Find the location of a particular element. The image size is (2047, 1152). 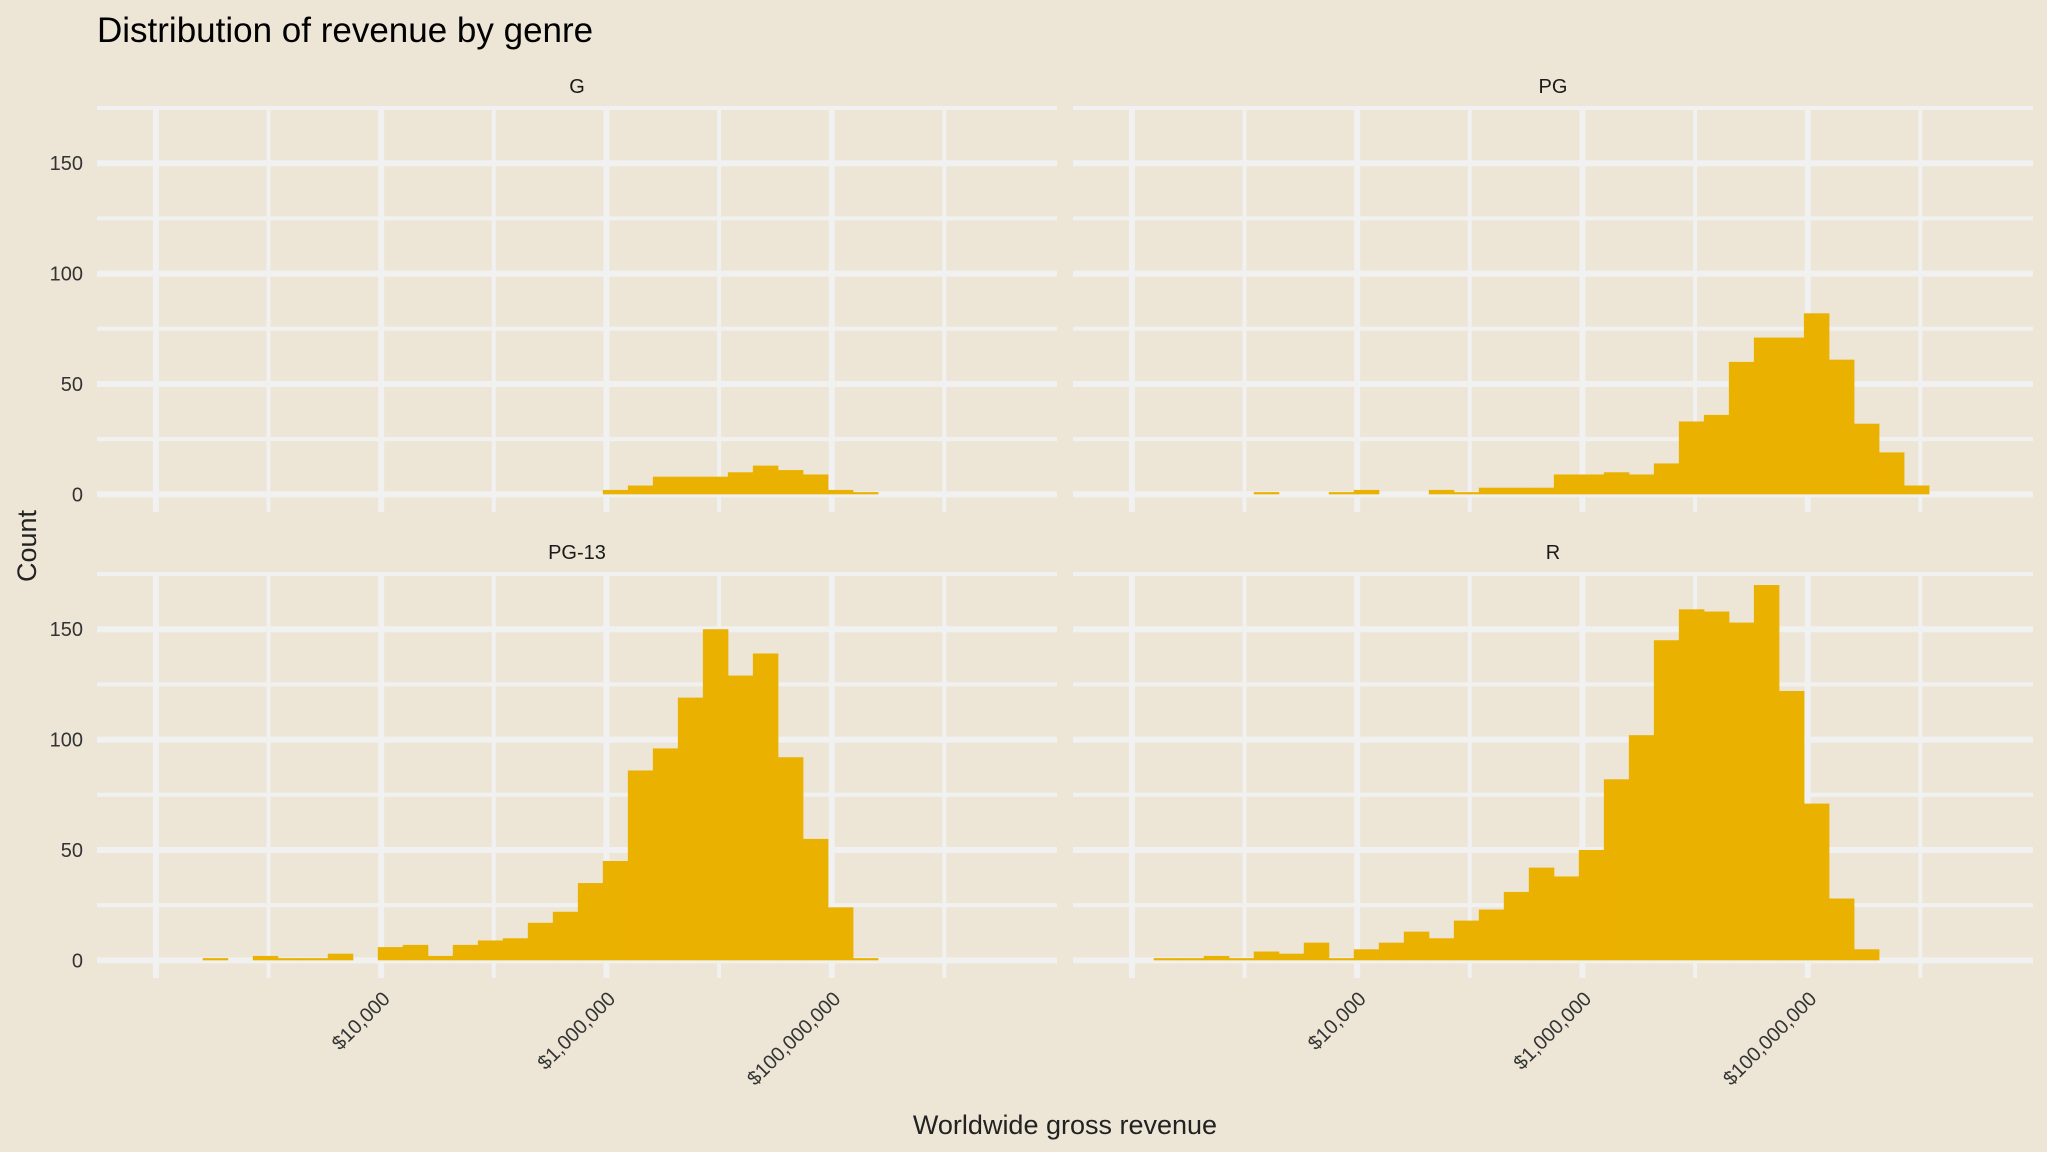

y-axis-label: Count is located at coordinates (27, 545).